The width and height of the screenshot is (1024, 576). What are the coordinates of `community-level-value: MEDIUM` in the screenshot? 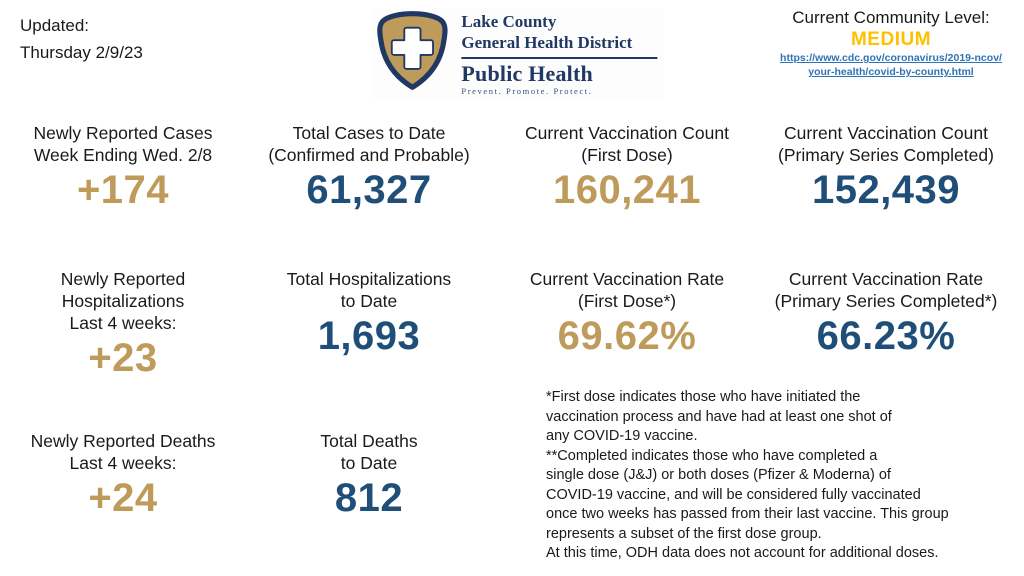 It's located at (891, 39).